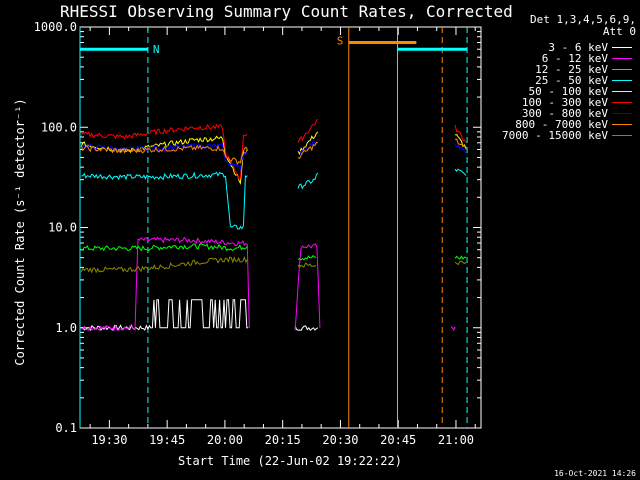 Image resolution: width=640 pixels, height=480 pixels. What do you see at coordinates (578, 47) in the screenshot?
I see `legend-label: 3 - 6 keV` at bounding box center [578, 47].